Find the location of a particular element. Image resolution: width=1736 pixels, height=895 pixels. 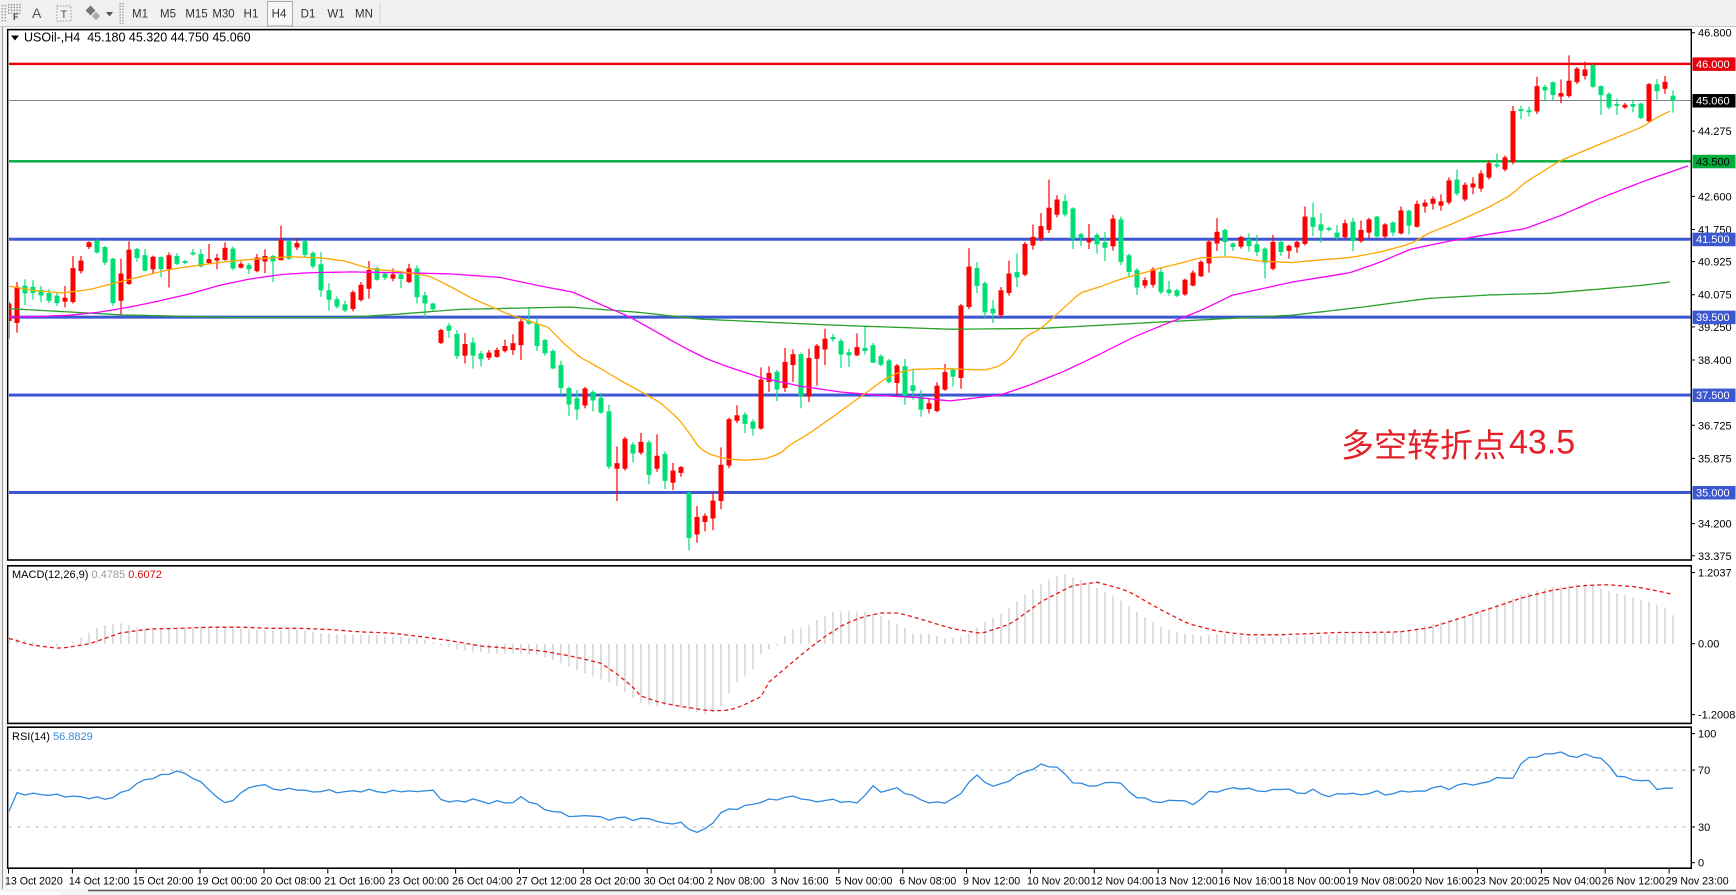

svg-text: M15 is located at coordinates (196, 15).